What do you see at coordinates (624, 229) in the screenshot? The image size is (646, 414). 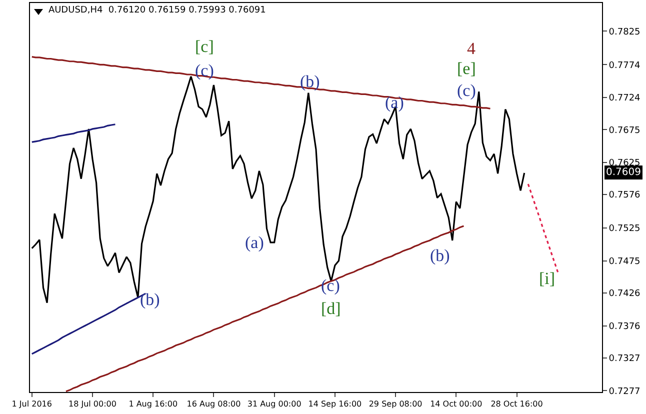 I see `y-tick-label: 0.7525` at bounding box center [624, 229].